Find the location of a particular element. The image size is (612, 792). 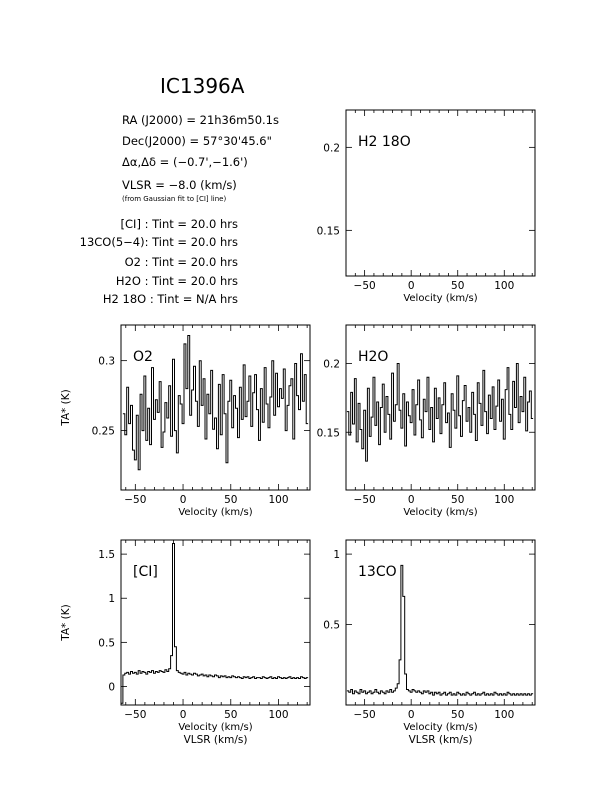

species-label: H2O is located at coordinates (373, 357).